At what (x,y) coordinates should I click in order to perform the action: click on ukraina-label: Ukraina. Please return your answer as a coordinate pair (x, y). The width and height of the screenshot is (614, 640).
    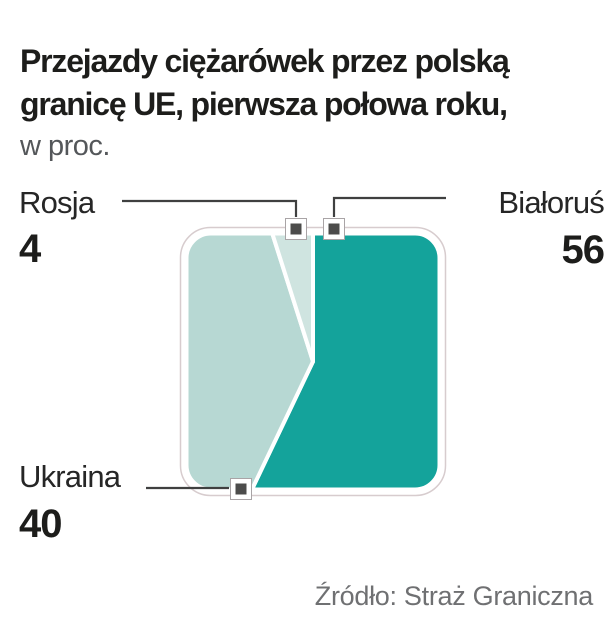
    Looking at the image, I should click on (70, 476).